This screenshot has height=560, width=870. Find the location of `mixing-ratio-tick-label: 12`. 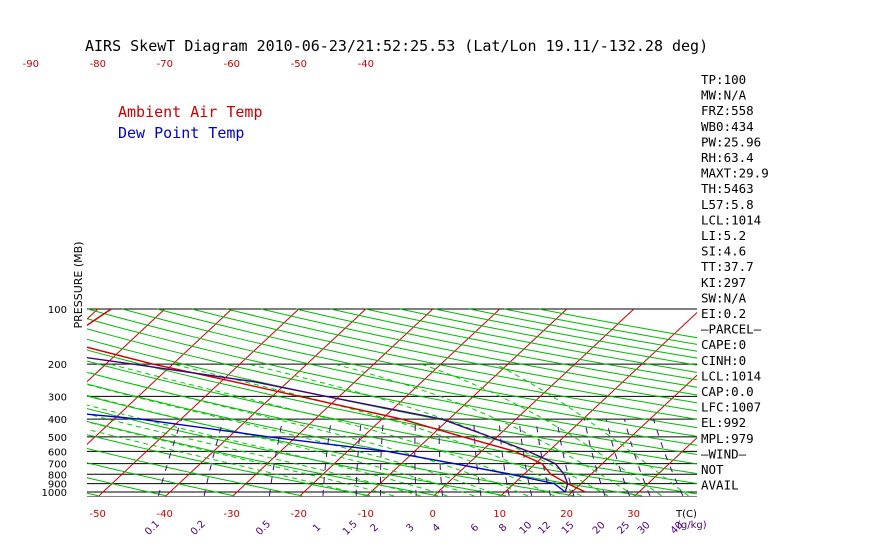

mixing-ratio-tick-label: 12 is located at coordinates (544, 528).